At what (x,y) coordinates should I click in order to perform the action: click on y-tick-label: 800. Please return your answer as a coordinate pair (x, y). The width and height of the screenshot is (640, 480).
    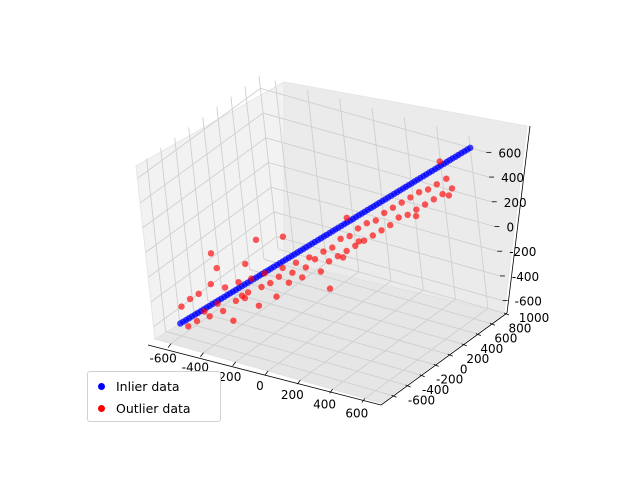
    Looking at the image, I should click on (519, 328).